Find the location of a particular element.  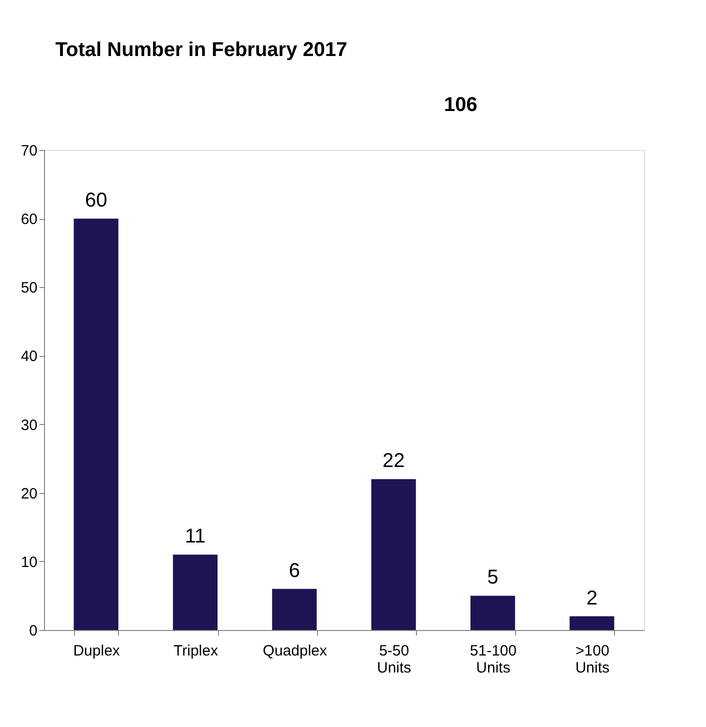

x-tick-label: Duplex is located at coordinates (96, 651).